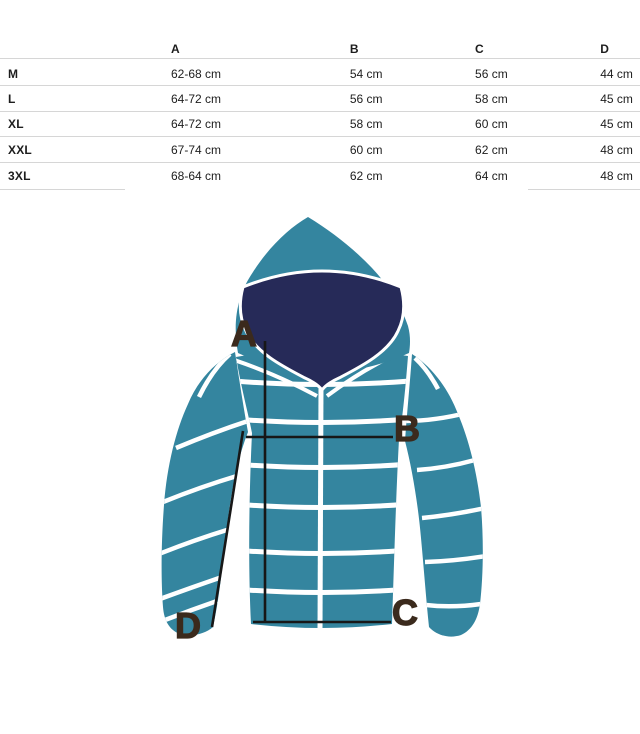 Image resolution: width=640 pixels, height=734 pixels. I want to click on header-col-a: A, so click(175, 48).